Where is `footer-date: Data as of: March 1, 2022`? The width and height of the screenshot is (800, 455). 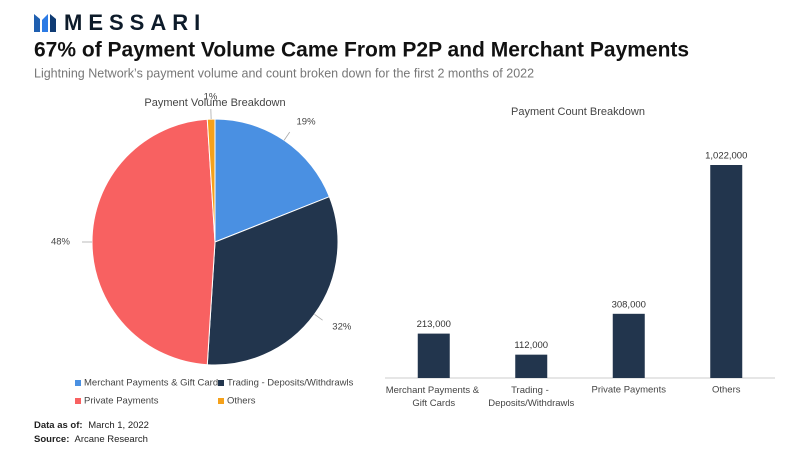
footer-date: Data as of: March 1, 2022 is located at coordinates (91, 425).